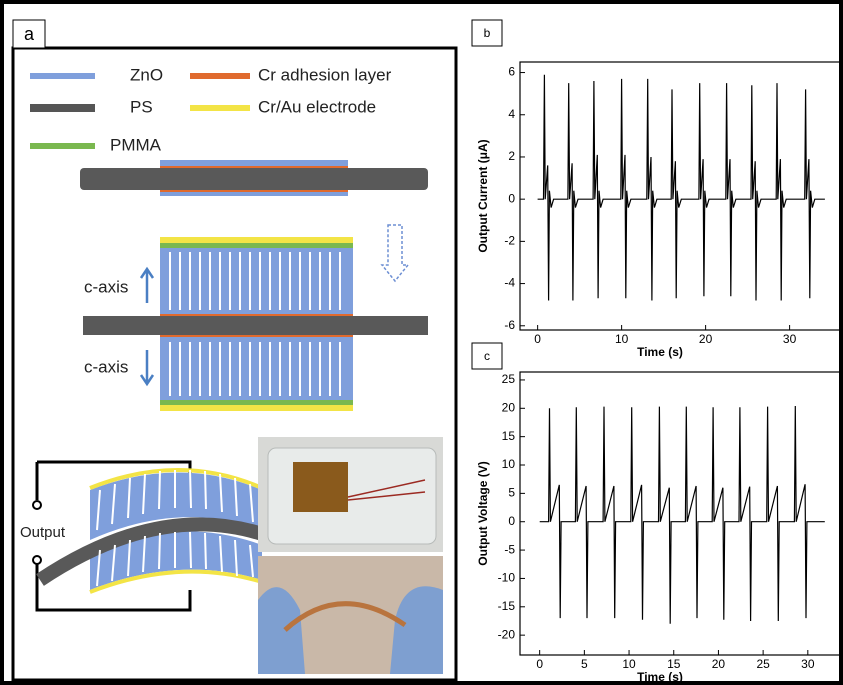  What do you see at coordinates (511, 156) in the screenshot?
I see `y-tick-label: 2` at bounding box center [511, 156].